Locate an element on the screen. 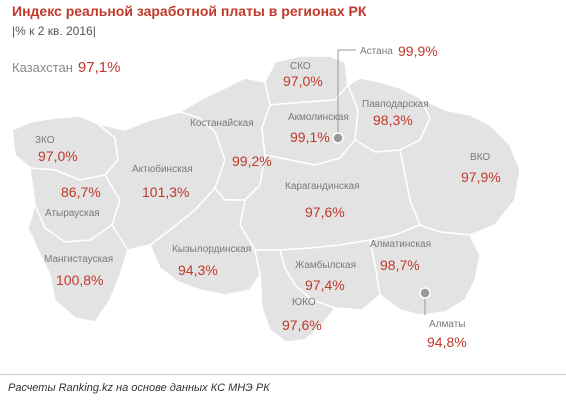 The height and width of the screenshot is (406, 566). national-label: Казахстан is located at coordinates (42, 67).